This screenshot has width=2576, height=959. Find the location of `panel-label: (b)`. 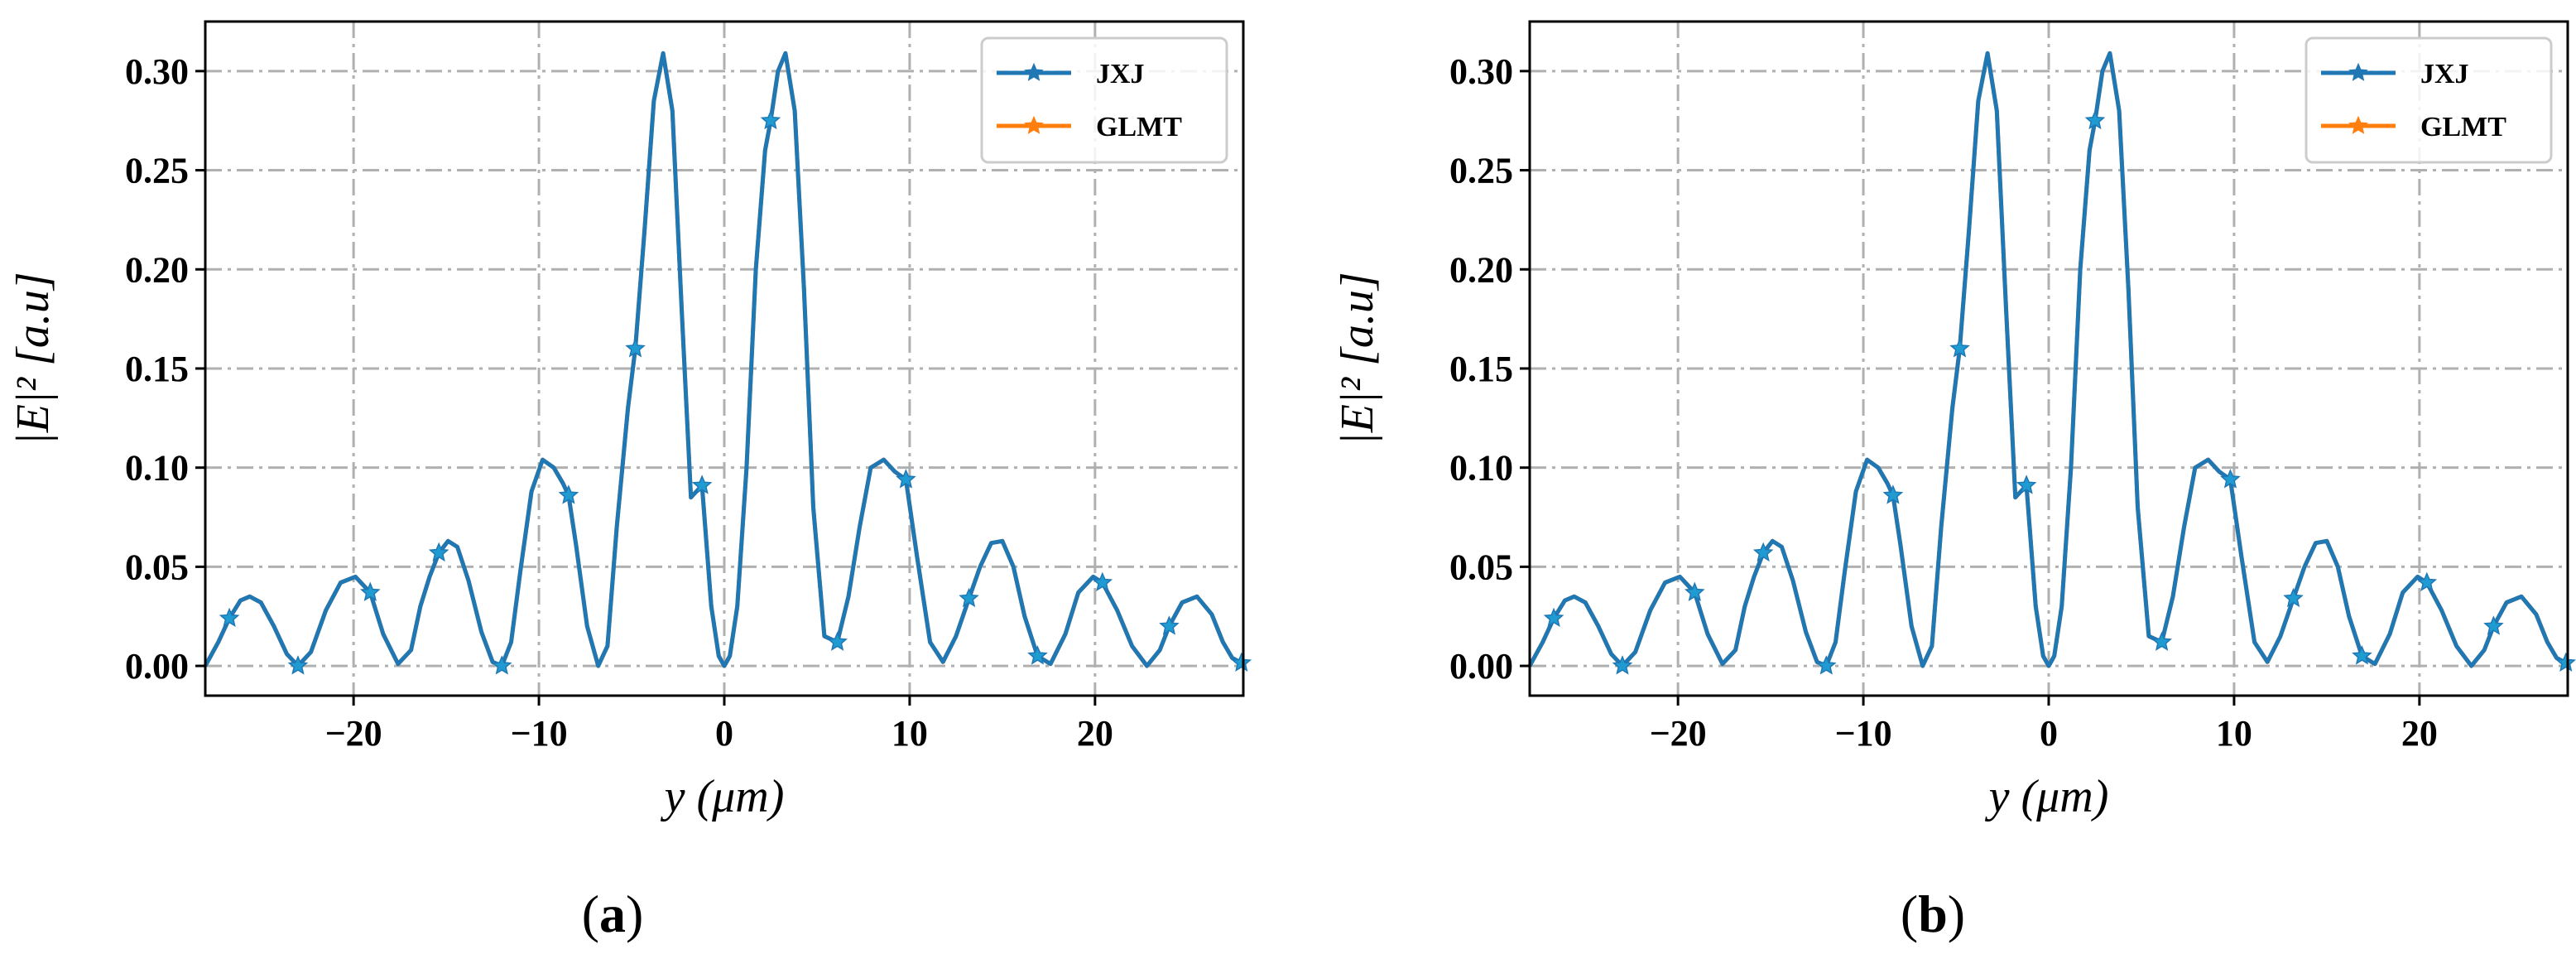

panel-label: (b) is located at coordinates (1933, 913).